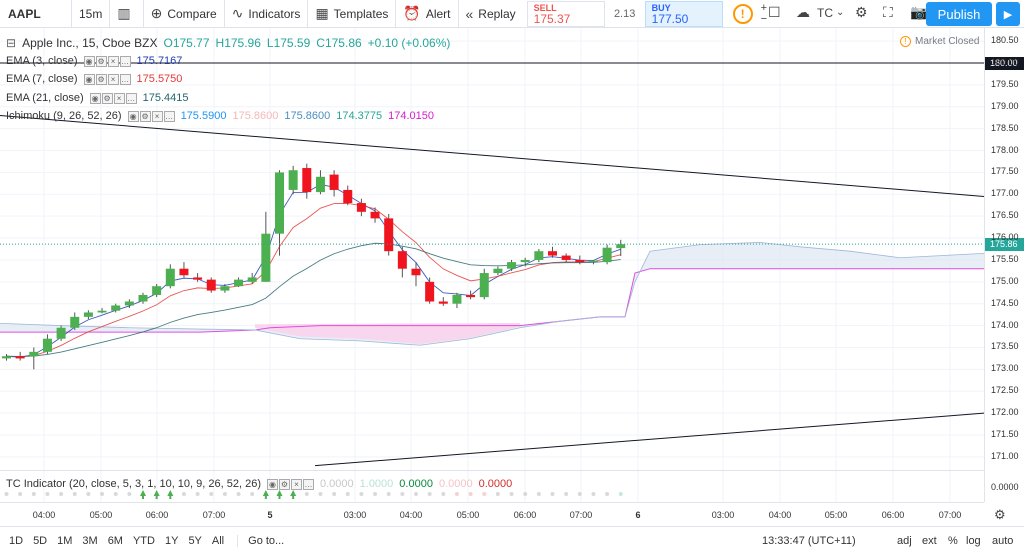 Image resolution: width=1024 pixels, height=555 pixels. Describe the element at coordinates (683, 13) in the screenshot. I see `buy-button: BUY 177.50` at that location.